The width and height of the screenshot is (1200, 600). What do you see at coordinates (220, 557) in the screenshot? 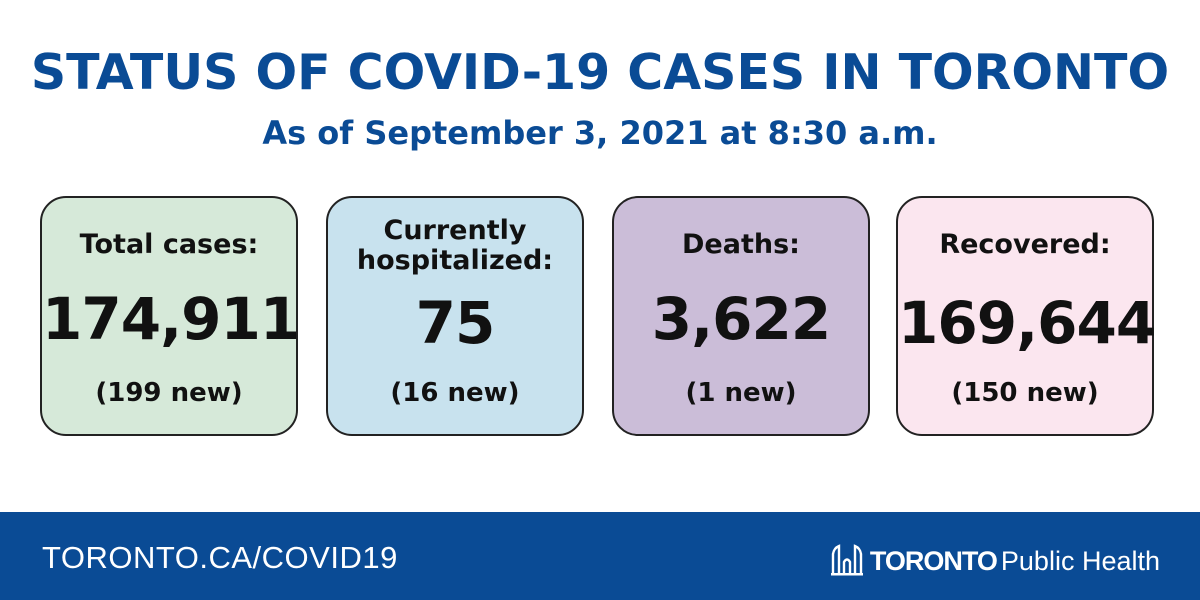
I see `footer-url-link: TORONTO.CA/COVID19` at bounding box center [220, 557].